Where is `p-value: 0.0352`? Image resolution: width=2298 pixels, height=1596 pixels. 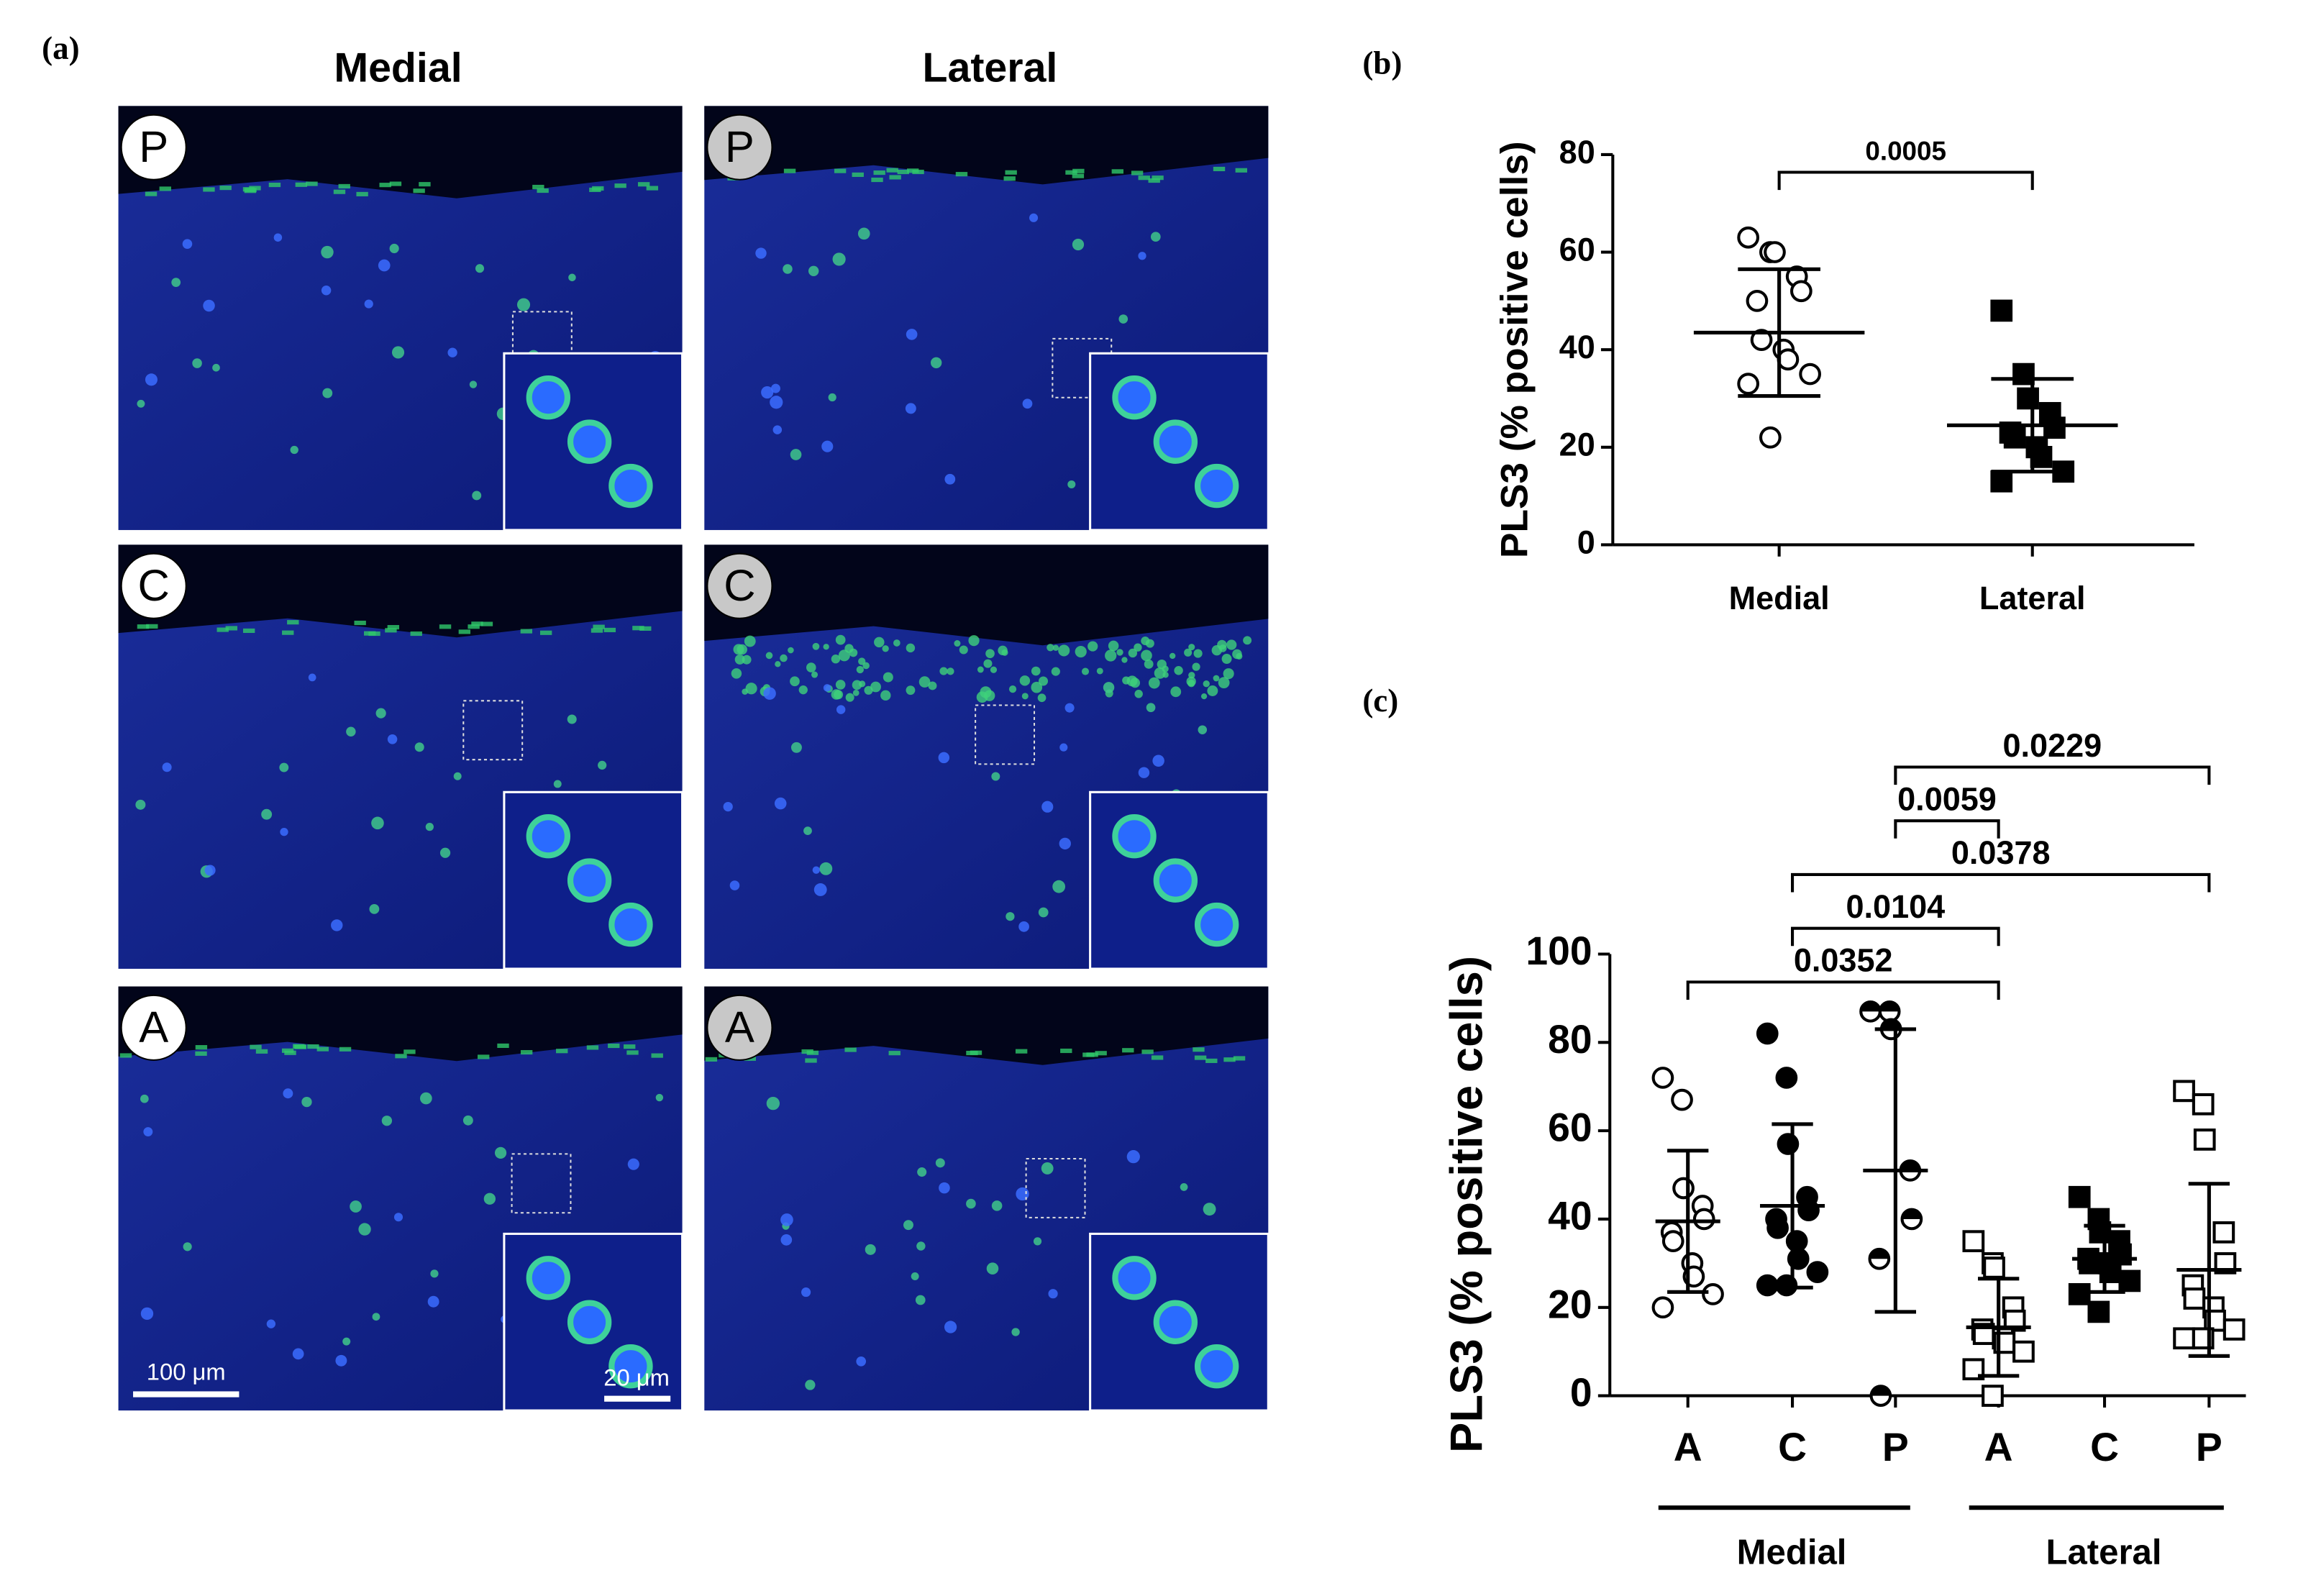
p-value: 0.0352 is located at coordinates (1843, 960).